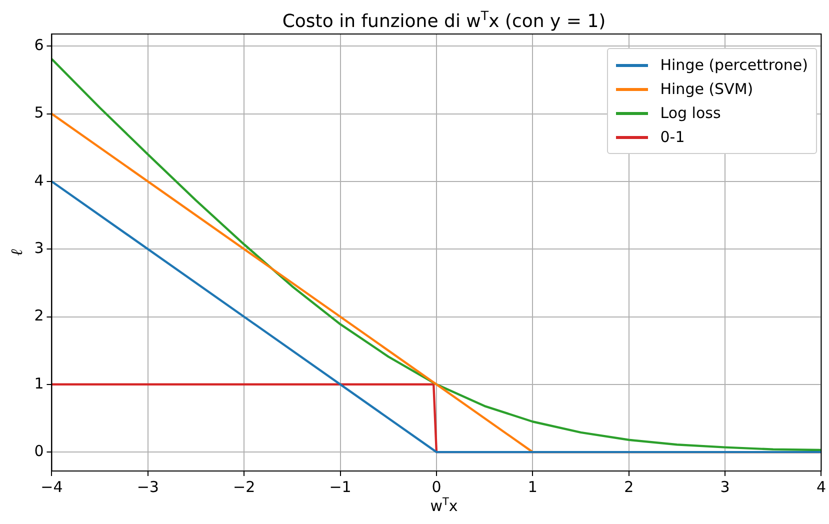 This screenshot has height=524, width=829. I want to click on x-tick-label: −2, so click(244, 487).